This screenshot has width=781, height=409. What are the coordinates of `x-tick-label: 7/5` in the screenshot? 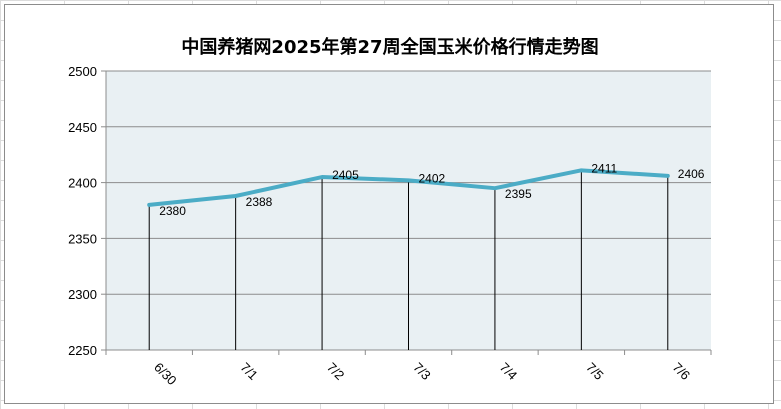 It's located at (594, 371).